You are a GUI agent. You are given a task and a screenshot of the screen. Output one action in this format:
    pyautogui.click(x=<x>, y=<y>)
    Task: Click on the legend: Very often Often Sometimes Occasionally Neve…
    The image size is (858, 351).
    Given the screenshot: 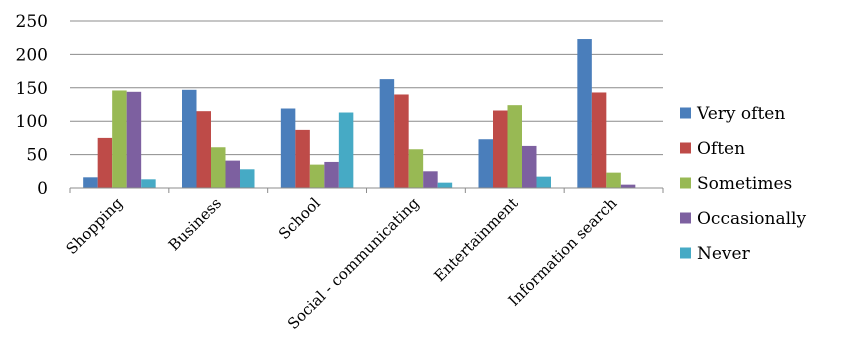 What is the action you would take?
    pyautogui.click(x=743, y=184)
    